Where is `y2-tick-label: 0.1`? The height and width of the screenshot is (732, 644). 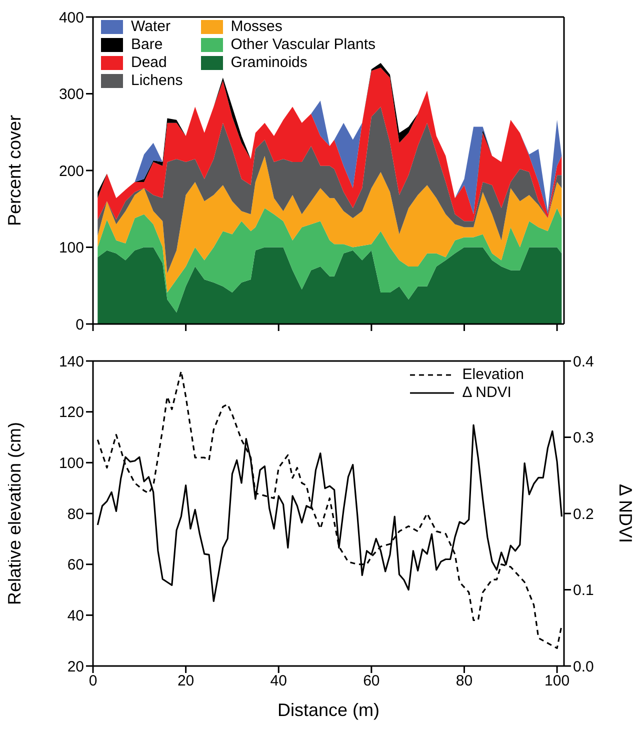 y2-tick-label: 0.1 is located at coordinates (583, 591).